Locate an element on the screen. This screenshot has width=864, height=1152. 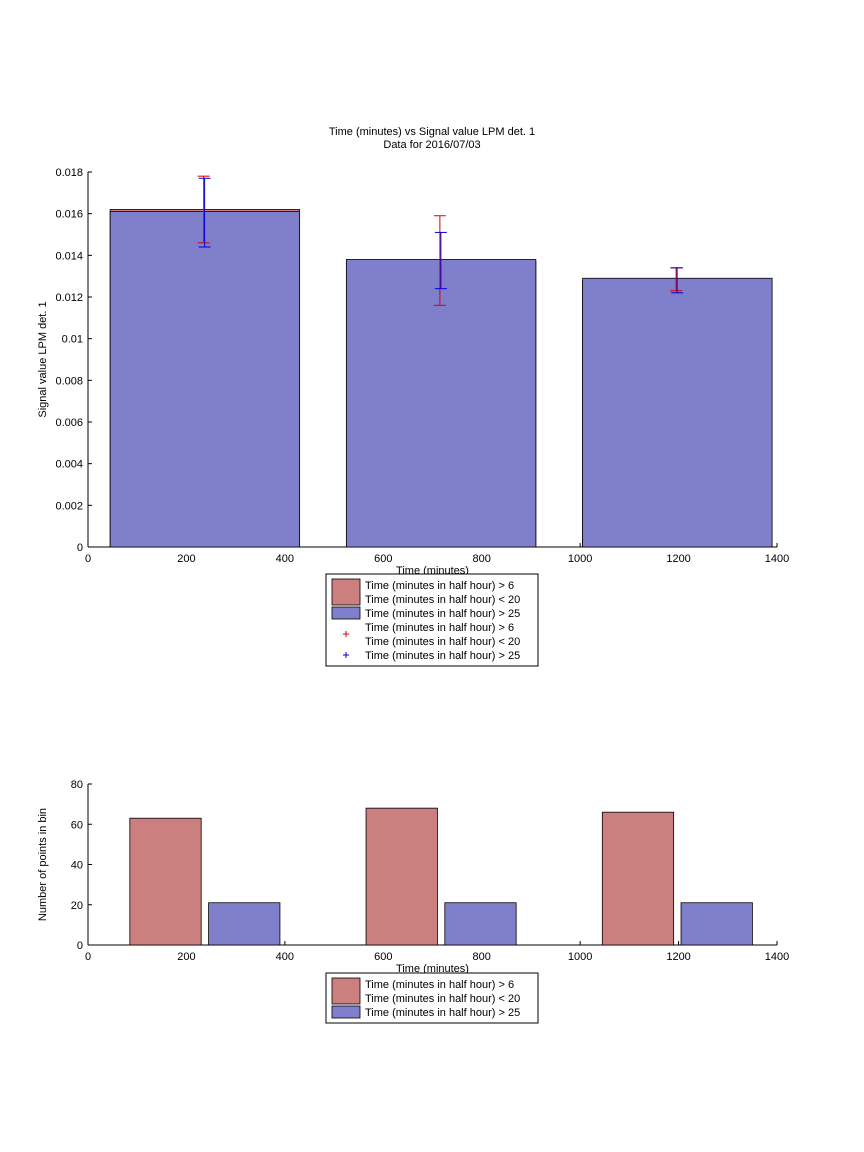
y-tick-label: 20 is located at coordinates (77, 906).